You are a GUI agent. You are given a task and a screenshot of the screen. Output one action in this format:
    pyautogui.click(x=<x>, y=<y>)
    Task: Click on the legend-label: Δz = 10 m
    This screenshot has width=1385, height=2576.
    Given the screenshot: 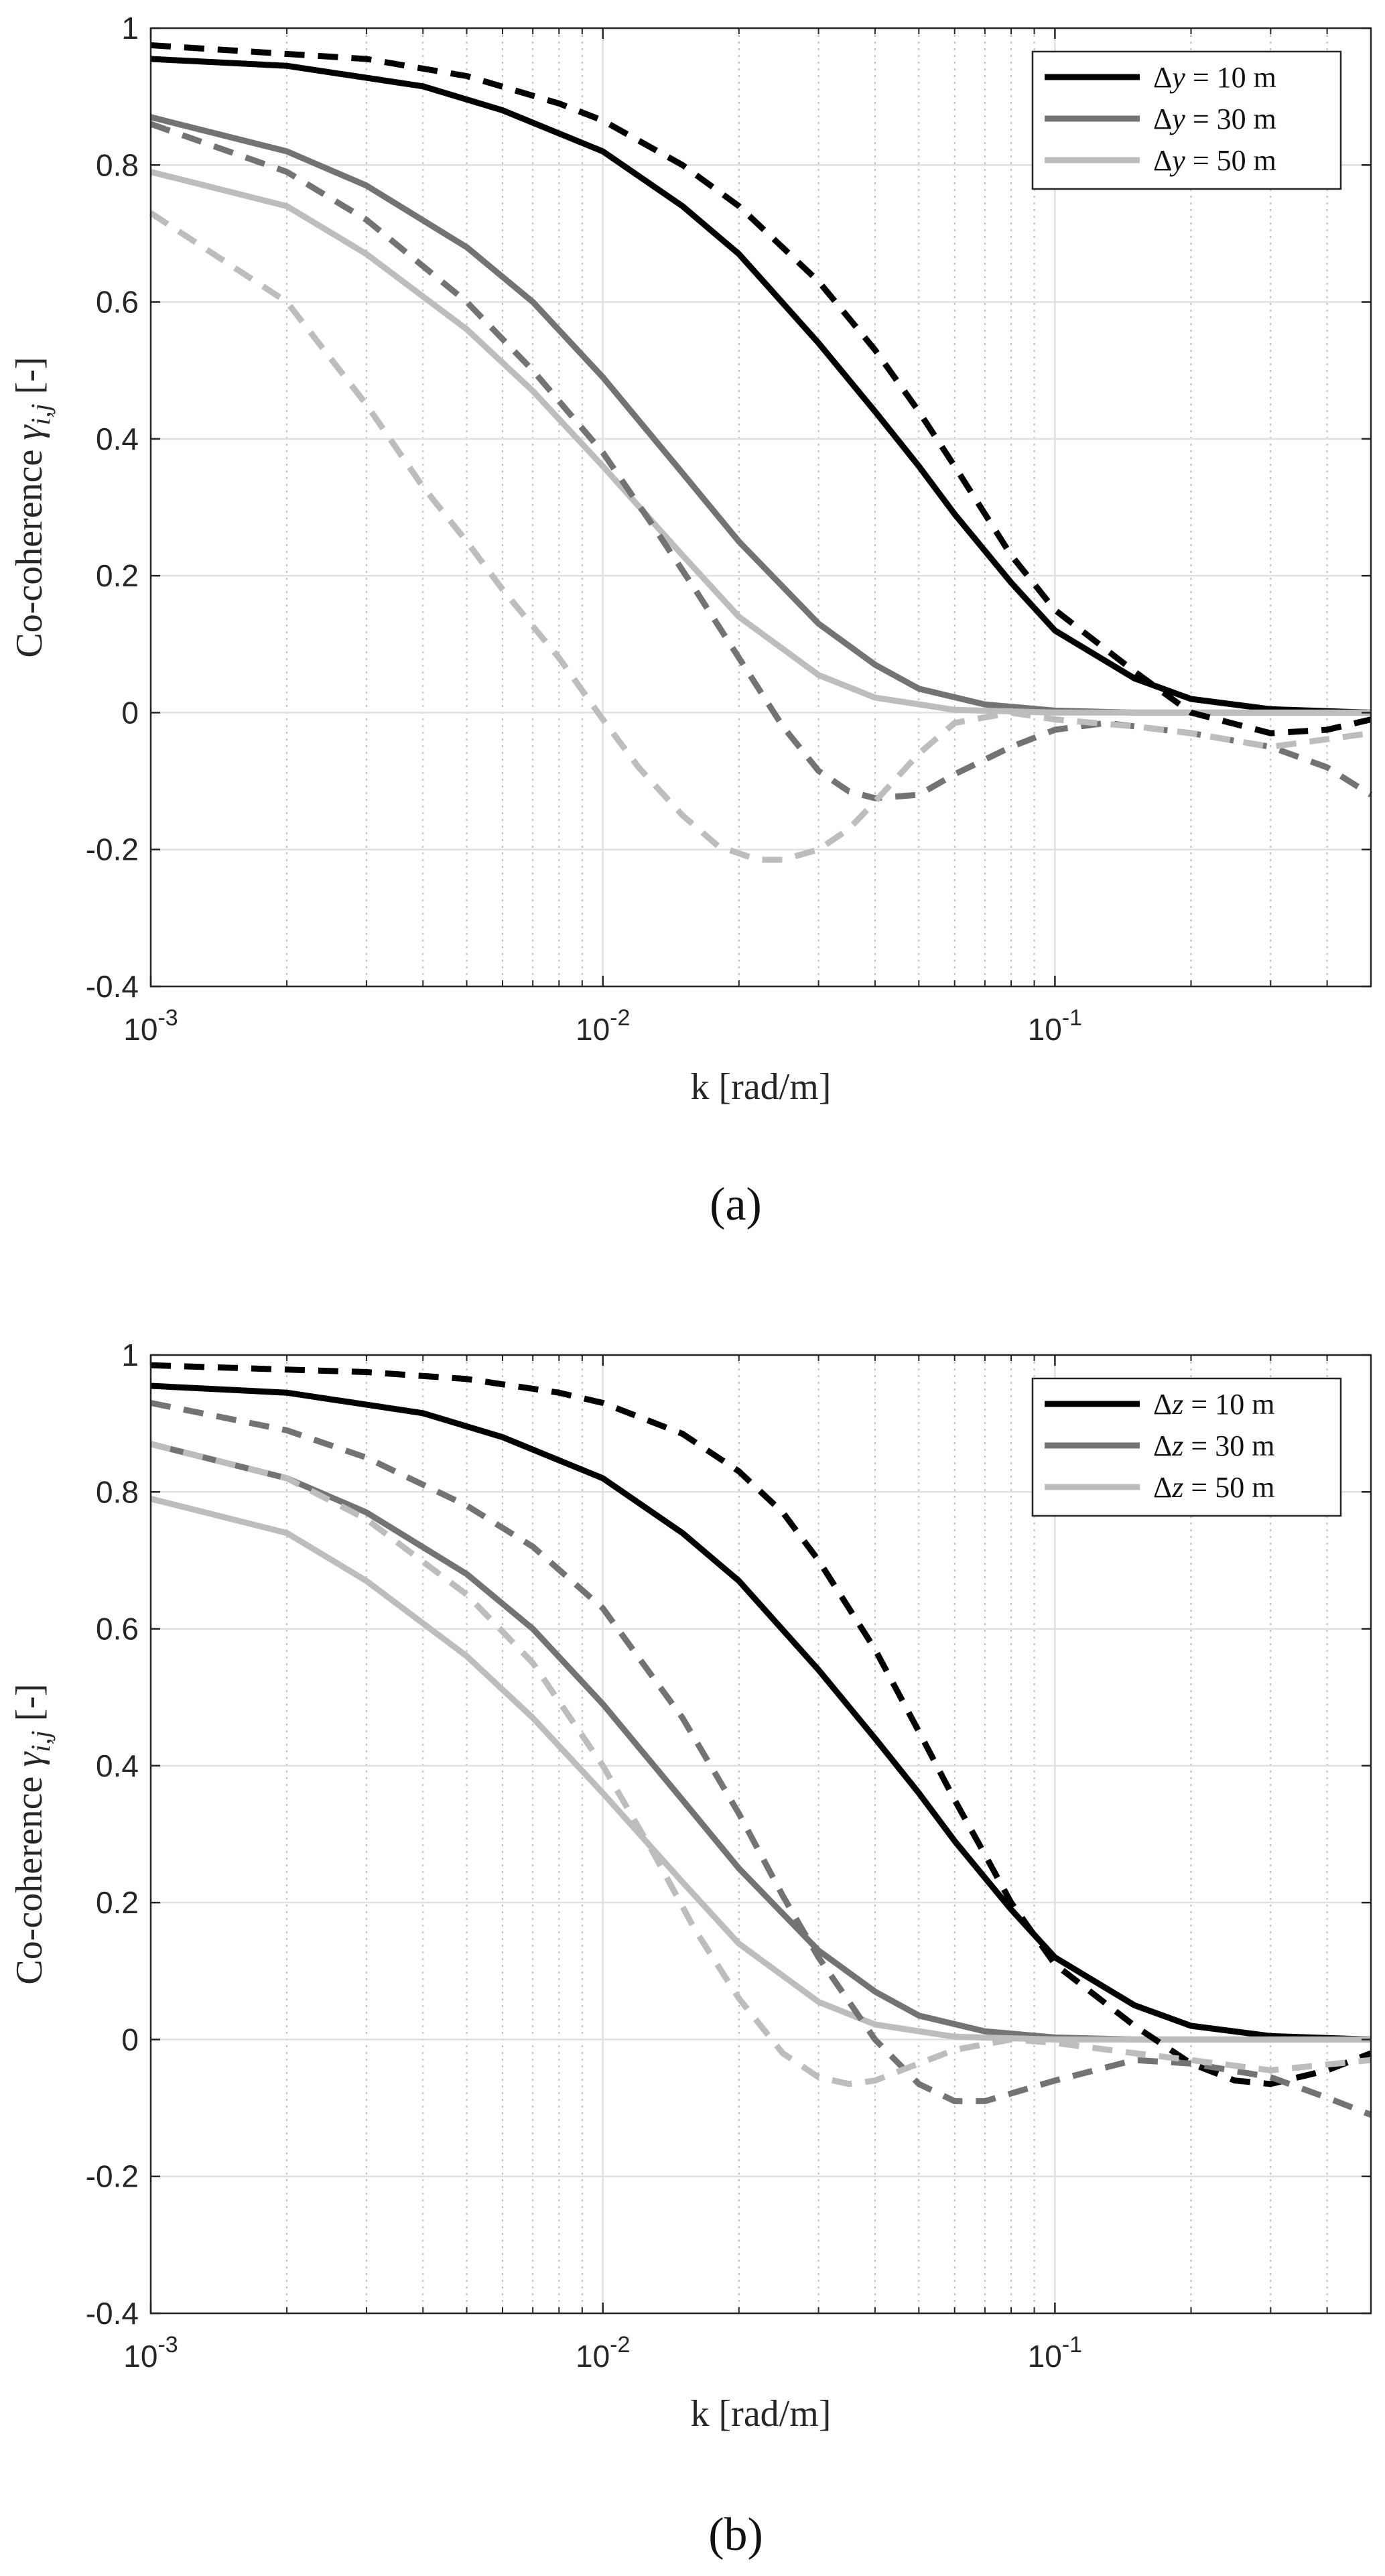 What is the action you would take?
    pyautogui.click(x=1213, y=1404)
    